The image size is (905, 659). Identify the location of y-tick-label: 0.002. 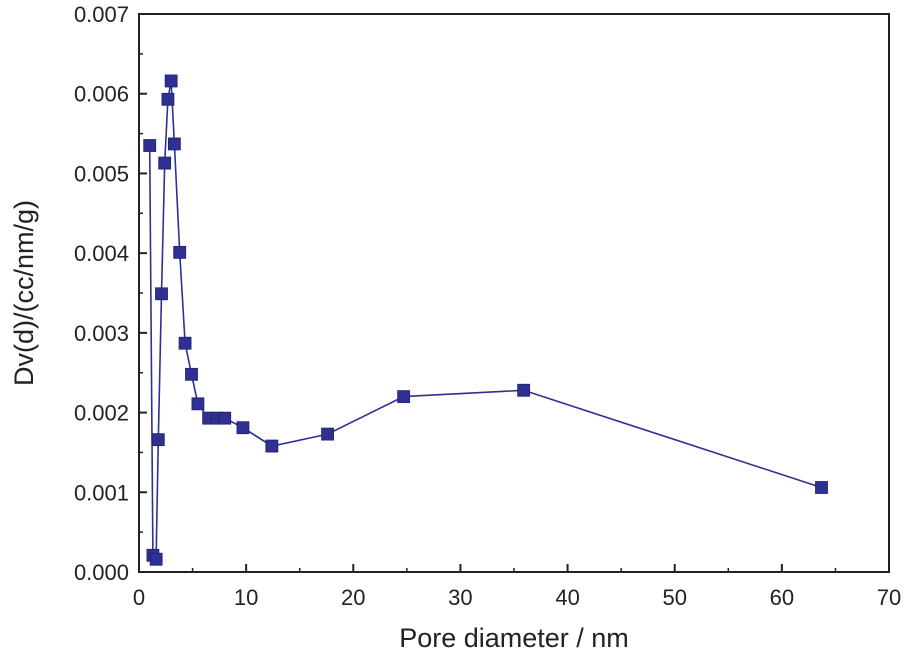
(101, 413).